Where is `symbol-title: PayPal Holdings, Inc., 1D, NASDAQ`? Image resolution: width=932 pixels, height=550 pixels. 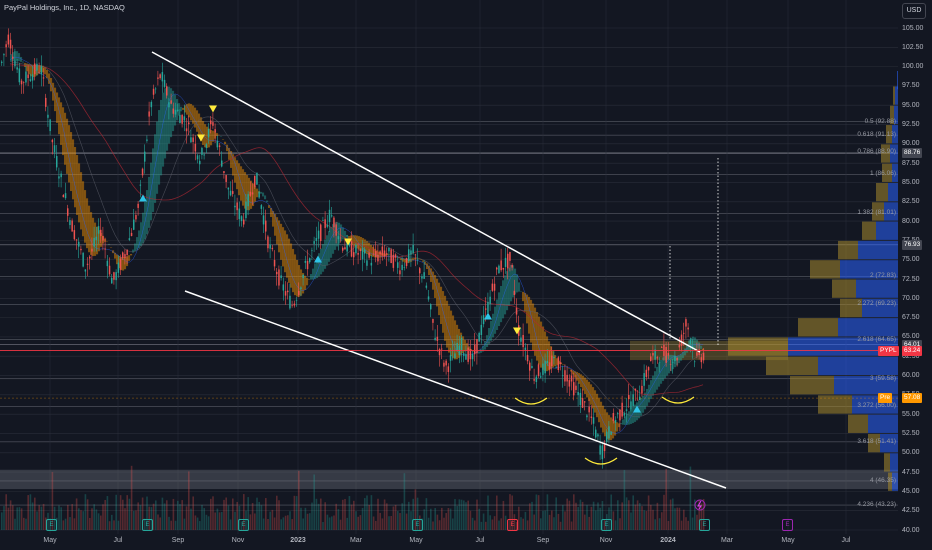 symbol-title: PayPal Holdings, Inc., 1D, NASDAQ is located at coordinates (64, 7).